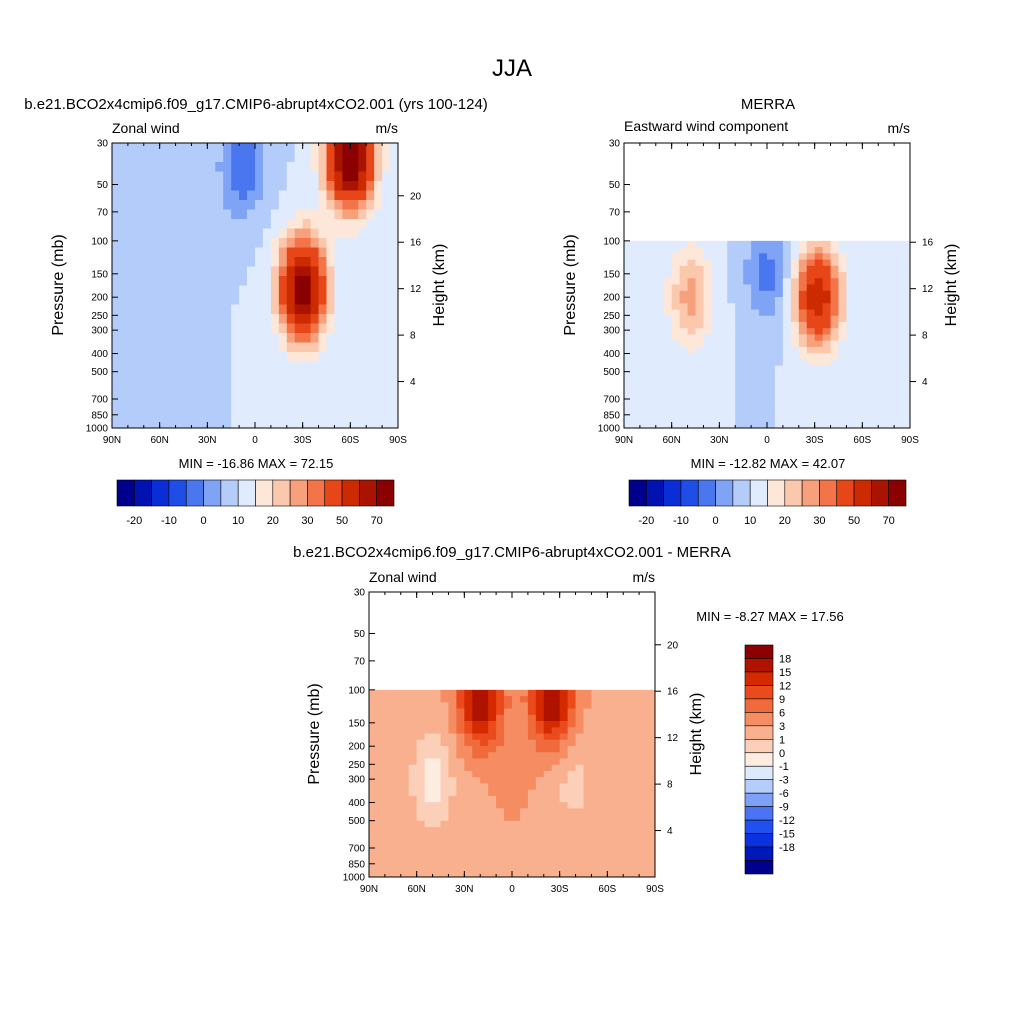 The height and width of the screenshot is (1024, 1024). I want to click on latitude-axis: 90N 60N 30N 0 30S 60S 90S, so click(255, 294).